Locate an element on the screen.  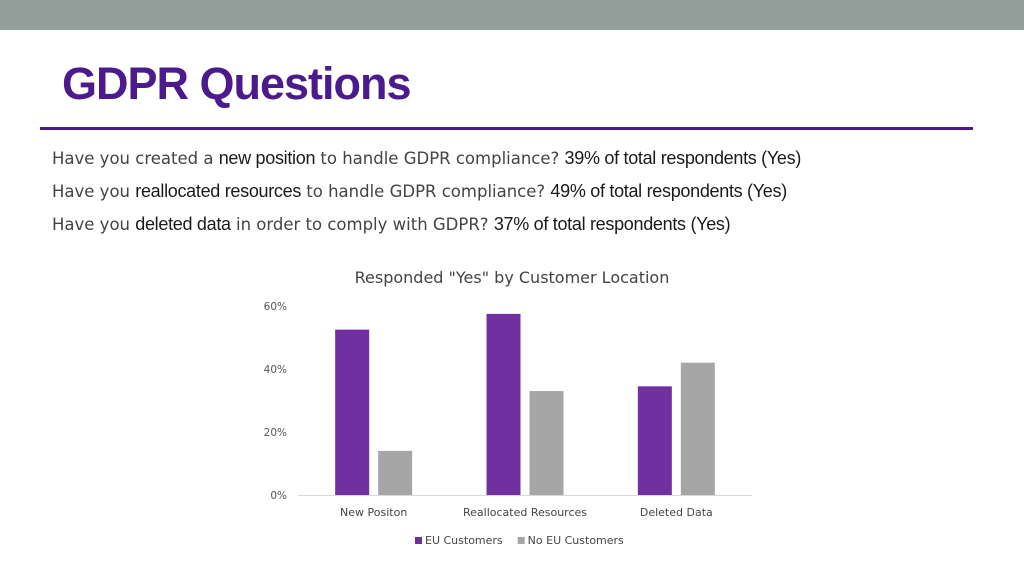
x-category-label: Deleted Data is located at coordinates (676, 512).